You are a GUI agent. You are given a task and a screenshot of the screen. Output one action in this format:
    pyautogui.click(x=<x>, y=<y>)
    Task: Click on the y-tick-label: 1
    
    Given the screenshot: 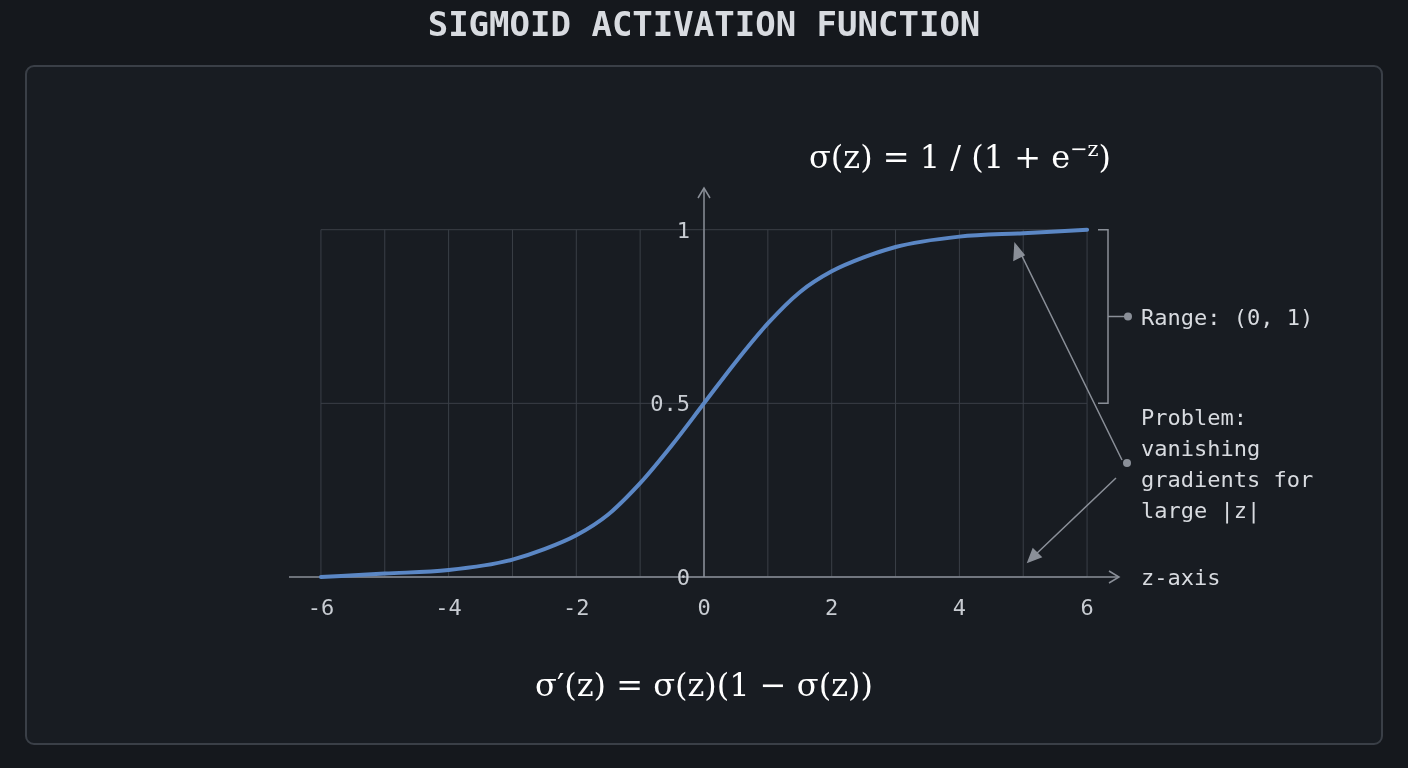 What is the action you would take?
    pyautogui.click(x=683, y=230)
    